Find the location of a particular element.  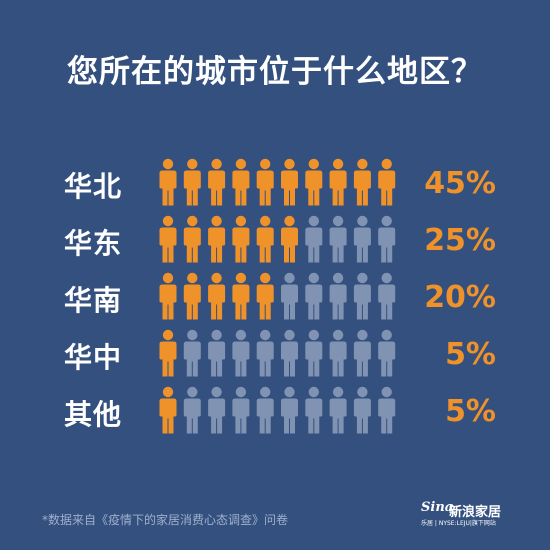

brand-subtitle: 乐居 | NYSE:LEJU|旗下网站 is located at coordinates (458, 523).